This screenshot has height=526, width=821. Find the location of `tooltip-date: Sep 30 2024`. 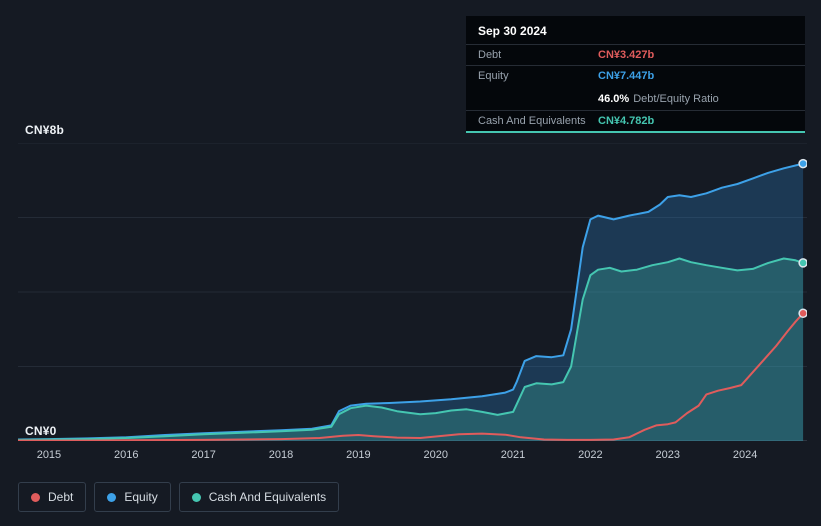

tooltip-date: Sep 30 2024 is located at coordinates (635, 30).